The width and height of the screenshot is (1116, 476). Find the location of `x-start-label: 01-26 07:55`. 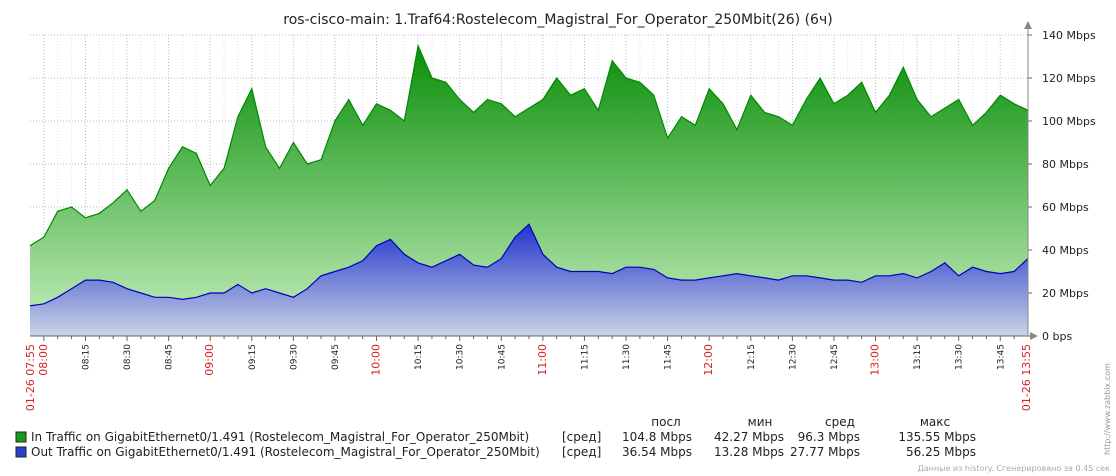

x-start-label: 01-26 07:55 is located at coordinates (30, 377).